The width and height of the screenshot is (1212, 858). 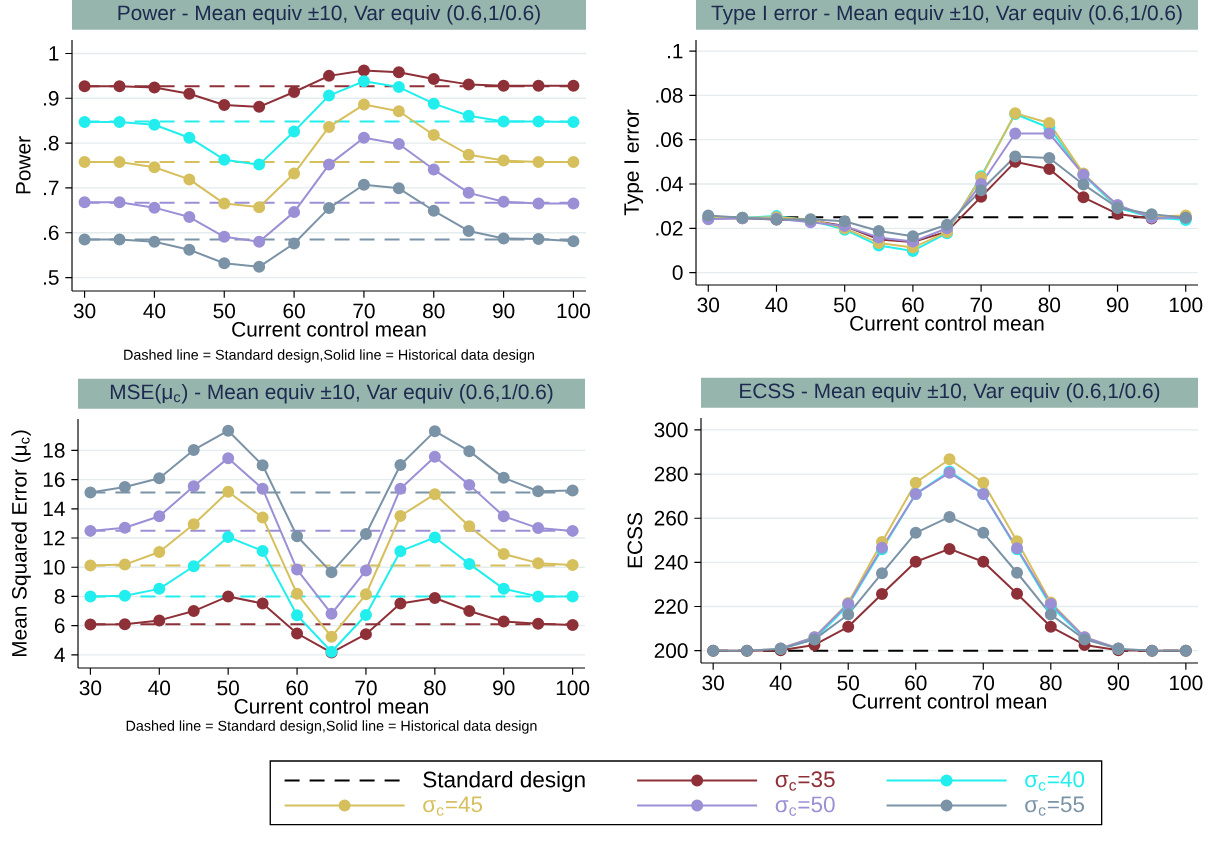 What do you see at coordinates (54, 567) in the screenshot?
I see `y-tick-label: 10` at bounding box center [54, 567].